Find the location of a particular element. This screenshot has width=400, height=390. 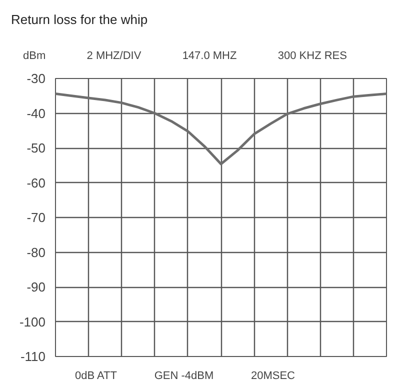

y-tick-label: -40 is located at coordinates (36, 113).